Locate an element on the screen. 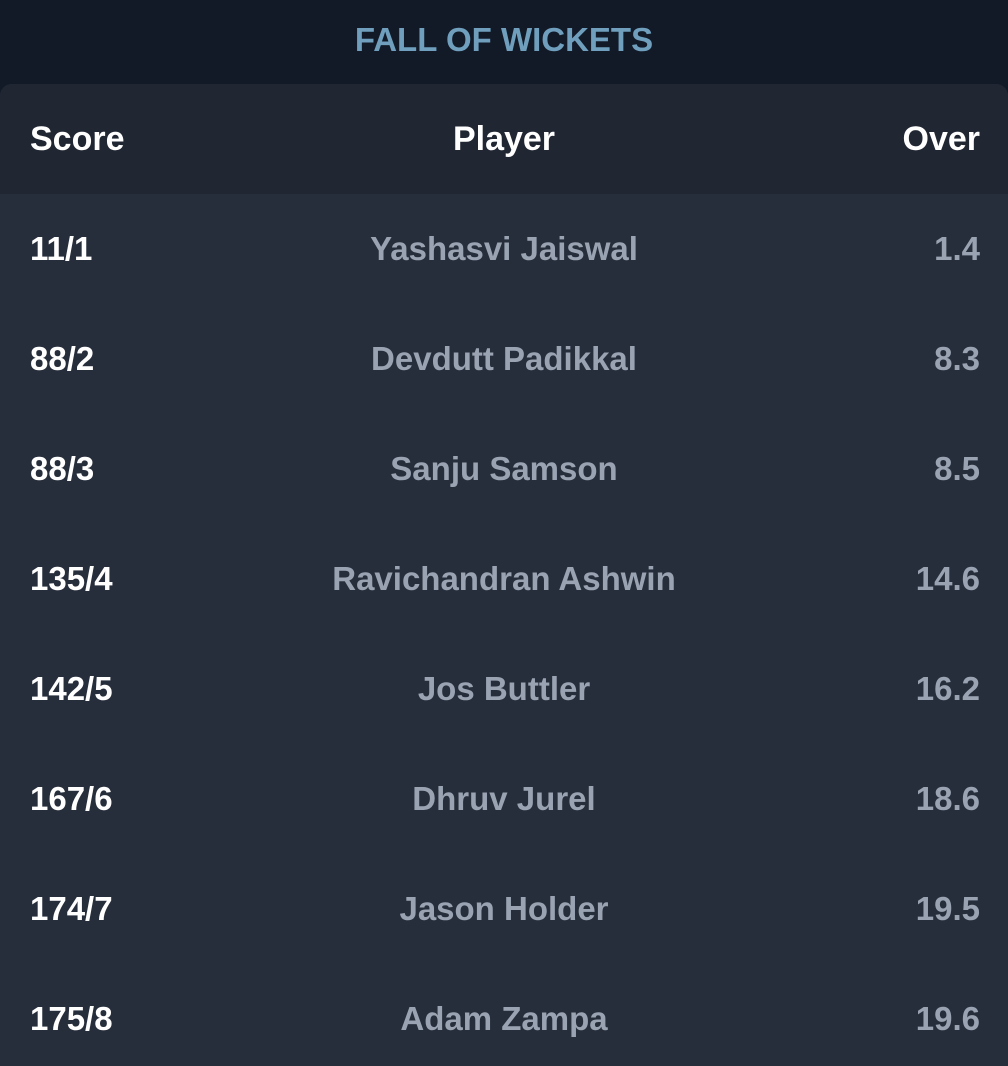 Image resolution: width=1008 pixels, height=1066 pixels. player-cell: Yashasvi Jaiswal is located at coordinates (504, 248).